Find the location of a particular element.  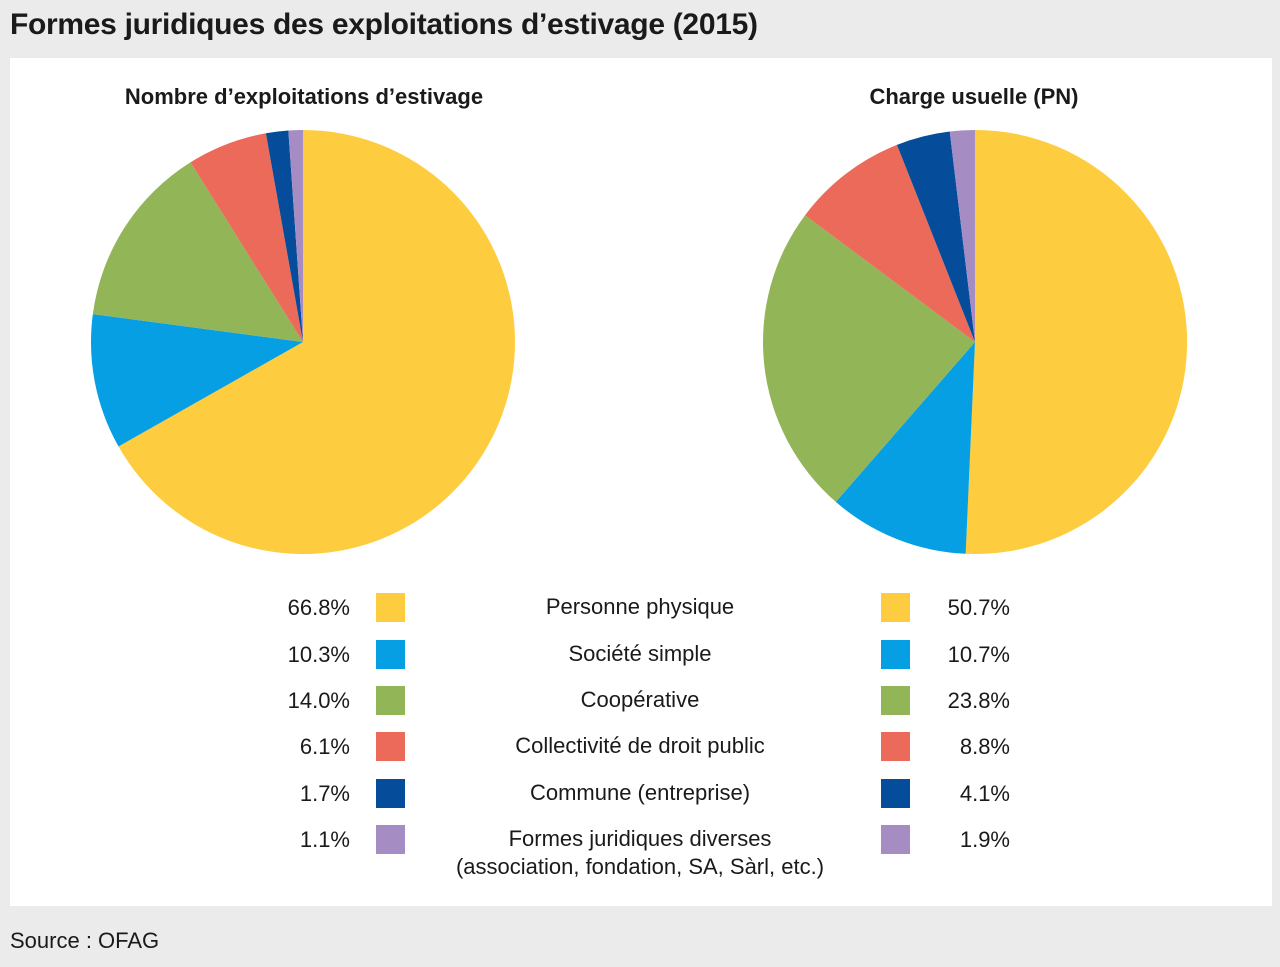

left-value-label: 14.0% is located at coordinates (318, 700).